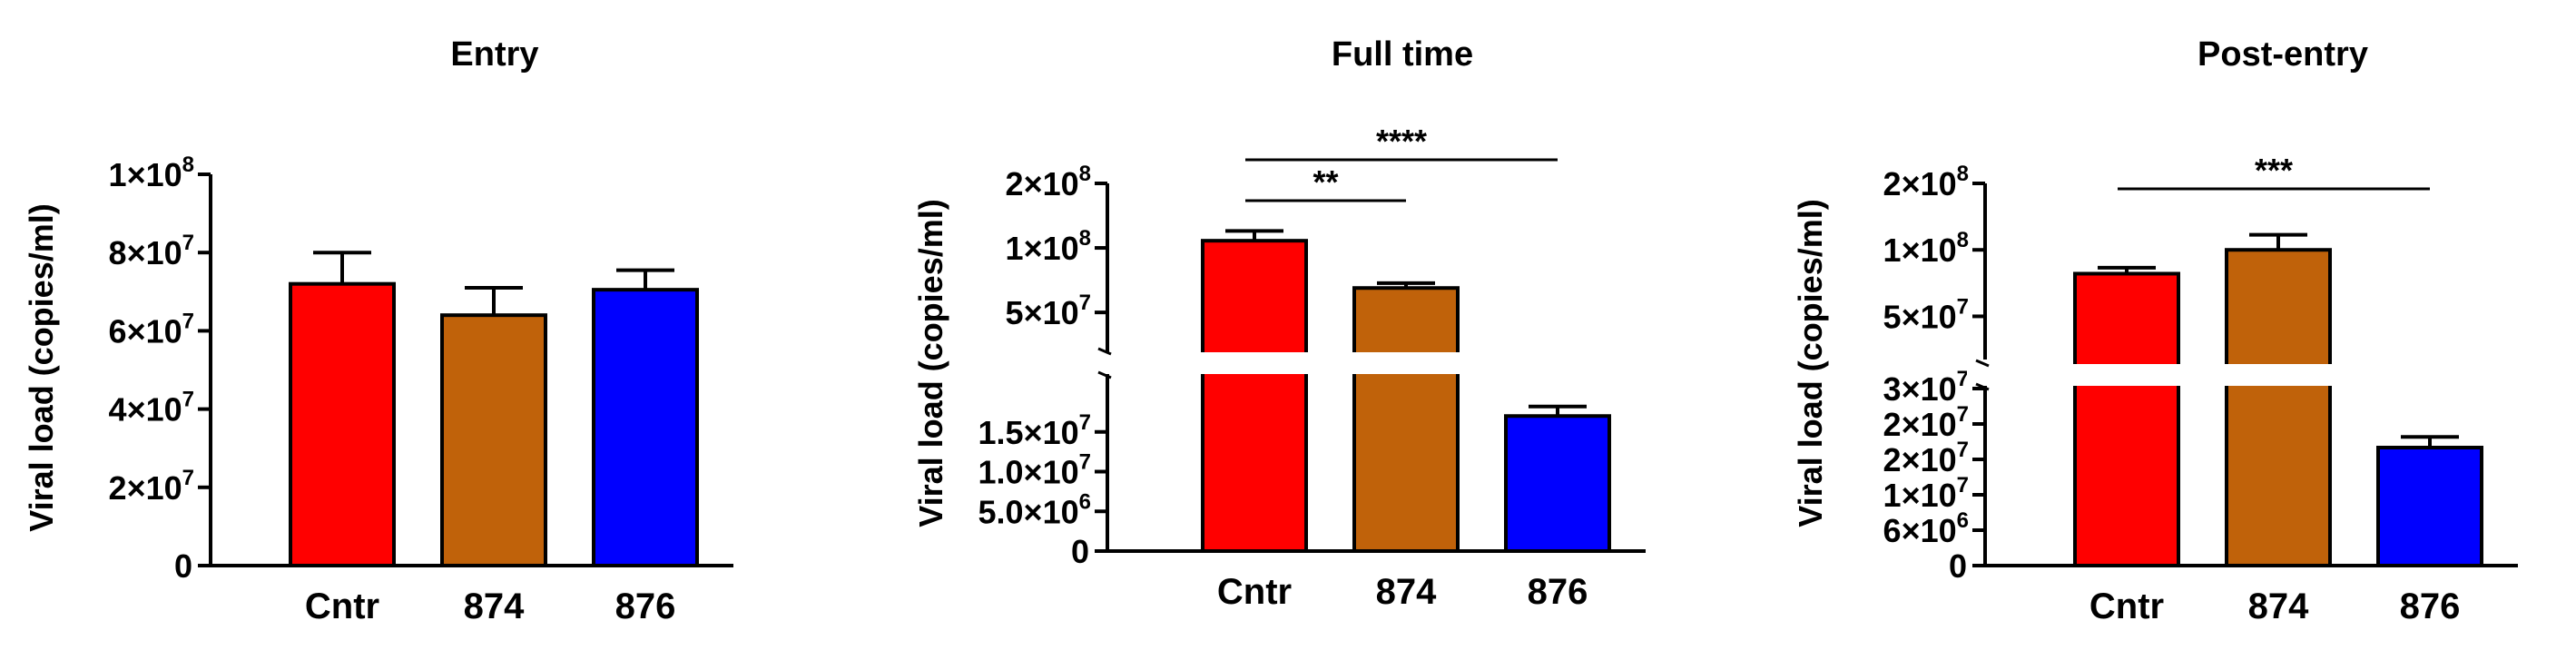  What do you see at coordinates (1325, 182) in the screenshot?
I see `significance-label: **` at bounding box center [1325, 182].